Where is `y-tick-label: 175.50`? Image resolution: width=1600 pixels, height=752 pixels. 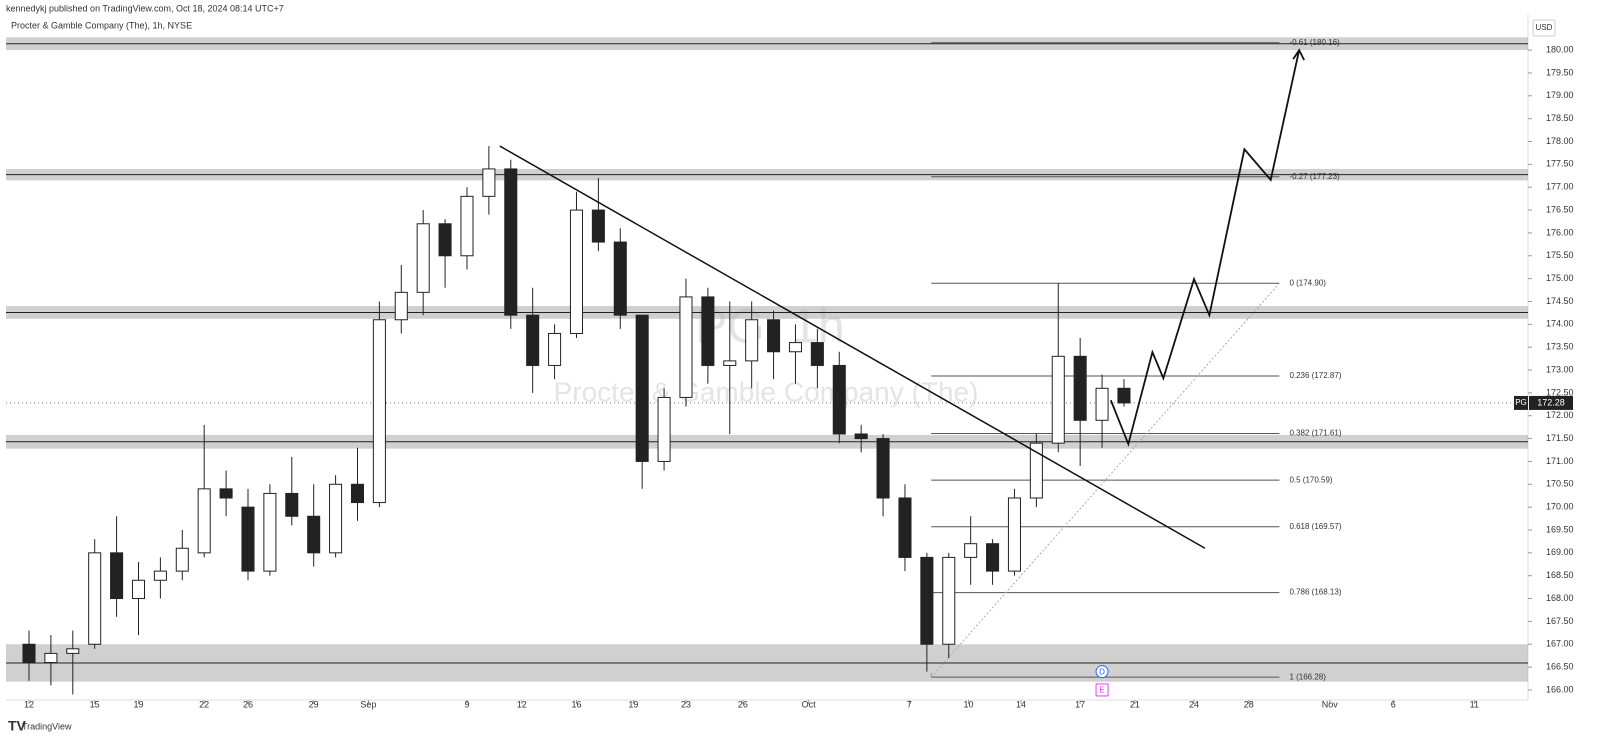 y-tick-label: 175.50 is located at coordinates (1560, 255).